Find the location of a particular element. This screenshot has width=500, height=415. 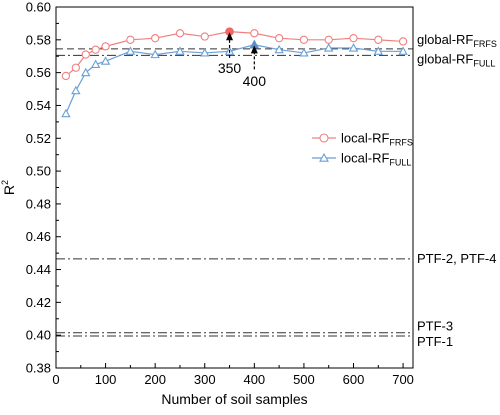

reference-line-label: PTF-3 is located at coordinates (435, 326).